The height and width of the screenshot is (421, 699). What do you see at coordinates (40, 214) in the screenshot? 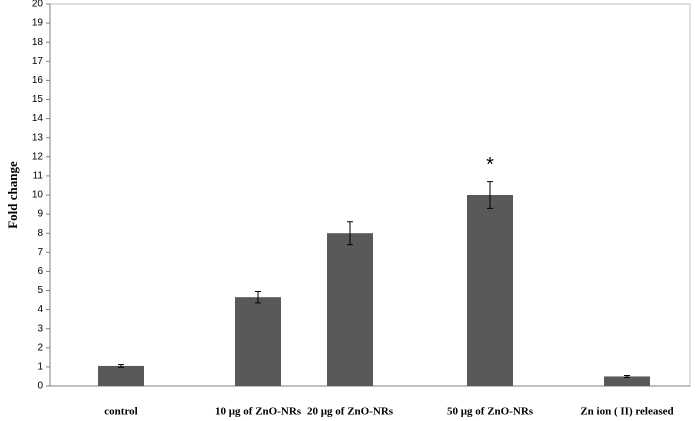
I see `y-tick-label: 9` at bounding box center [40, 214].